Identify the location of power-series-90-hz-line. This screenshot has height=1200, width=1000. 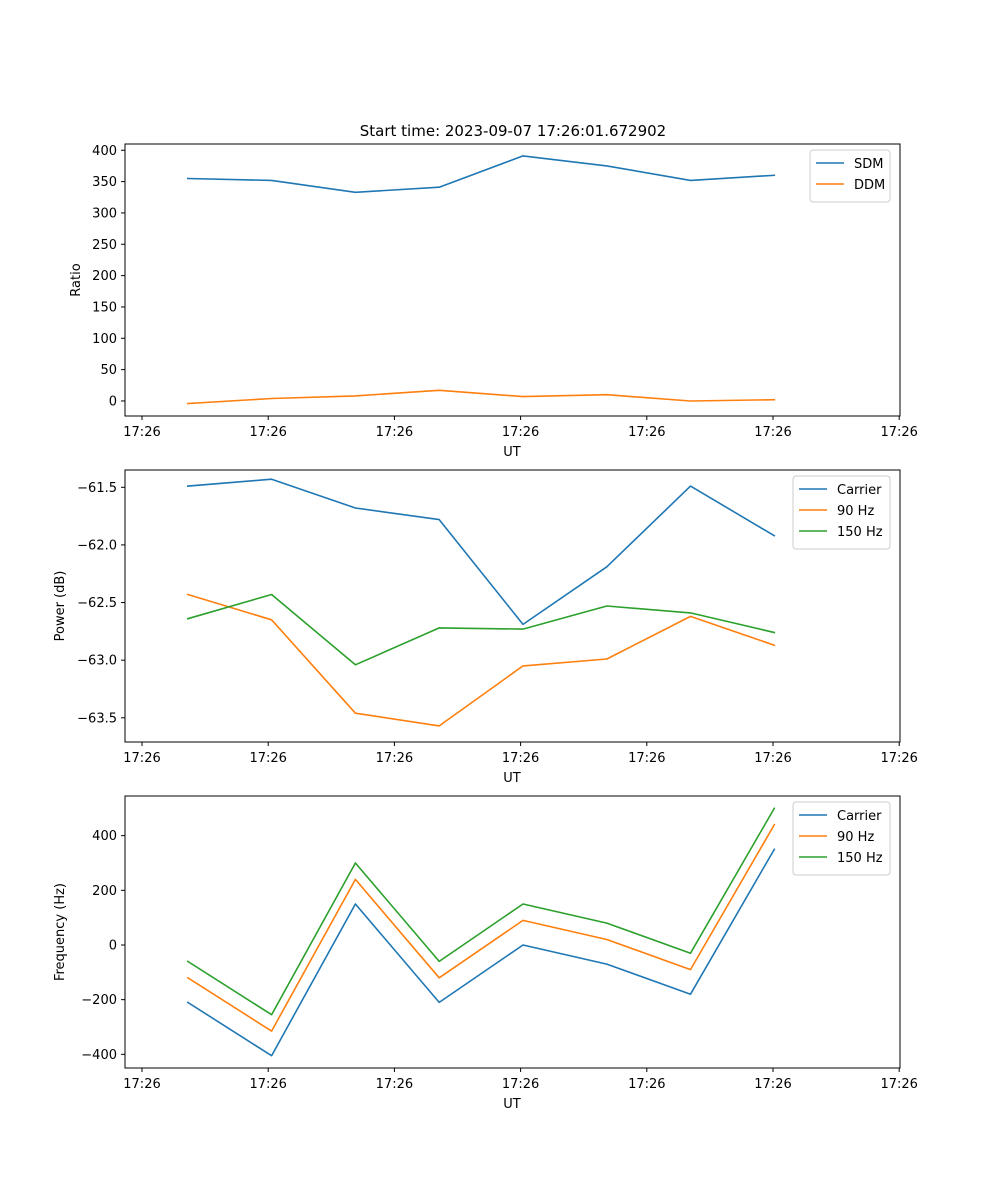
(481, 660).